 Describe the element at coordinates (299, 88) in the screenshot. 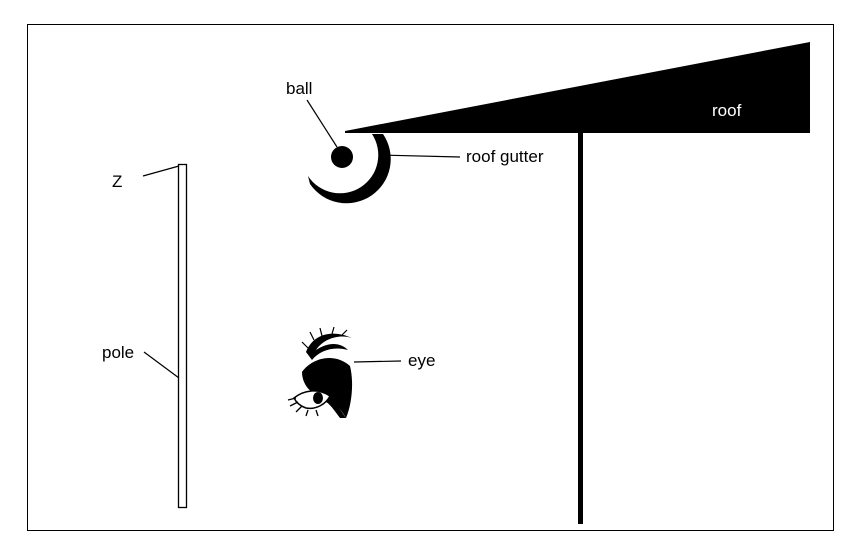

I see `ball-label: ball` at that location.